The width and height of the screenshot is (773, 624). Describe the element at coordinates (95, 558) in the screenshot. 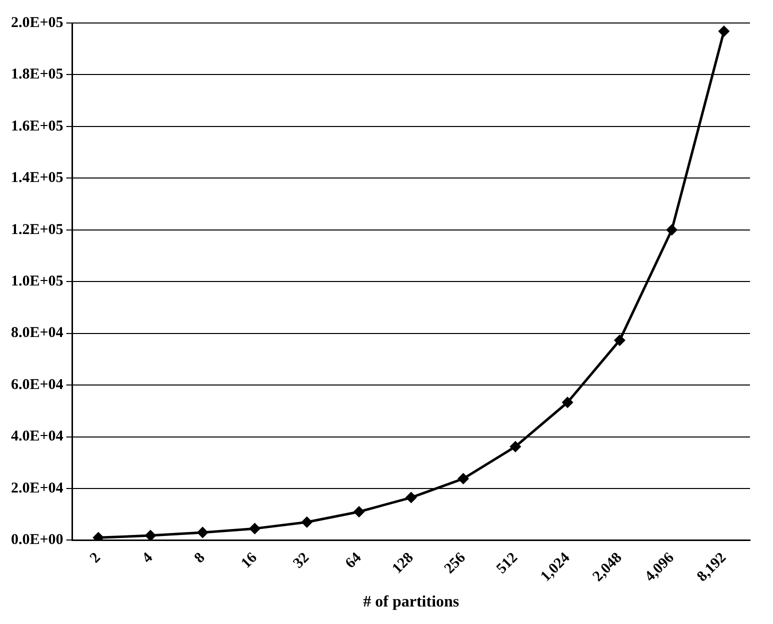

I see `x-tick-label: 2` at that location.